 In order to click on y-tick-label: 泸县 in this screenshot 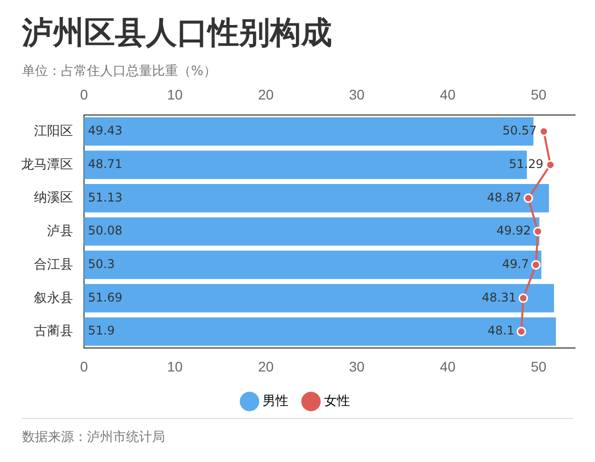, I will do `click(60, 230)`.